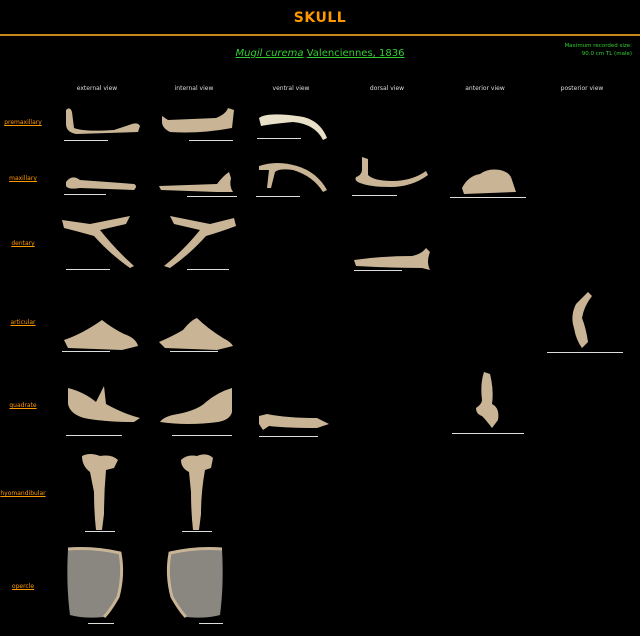  I want to click on quadrate-internal-image, so click(198, 406).